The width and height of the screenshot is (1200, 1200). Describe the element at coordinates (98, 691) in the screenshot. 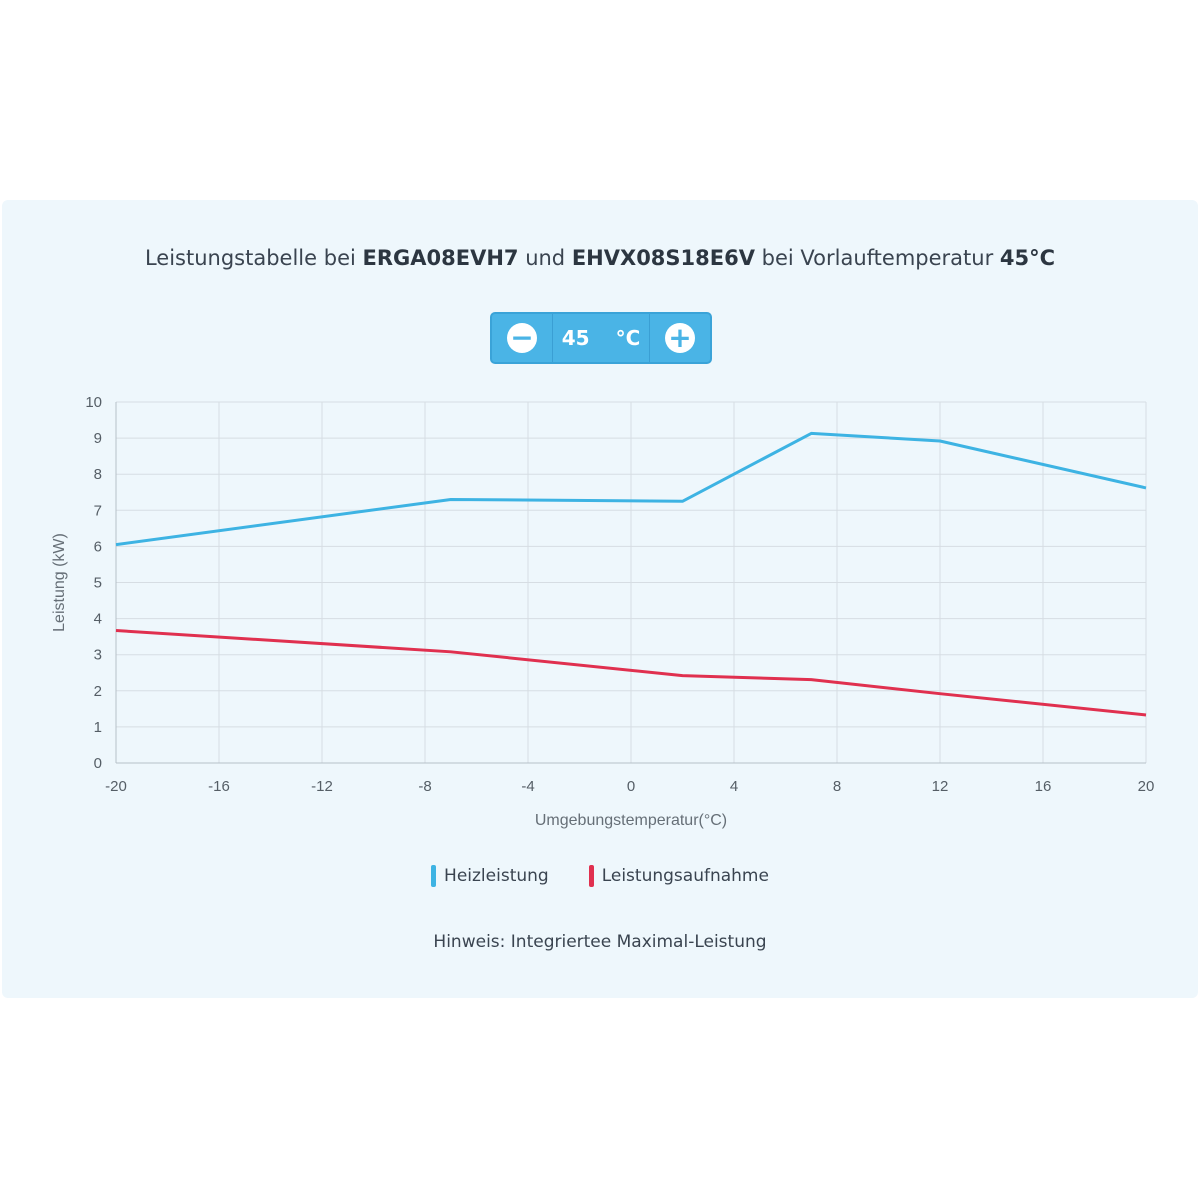

I see `y-tick-label: 2` at that location.